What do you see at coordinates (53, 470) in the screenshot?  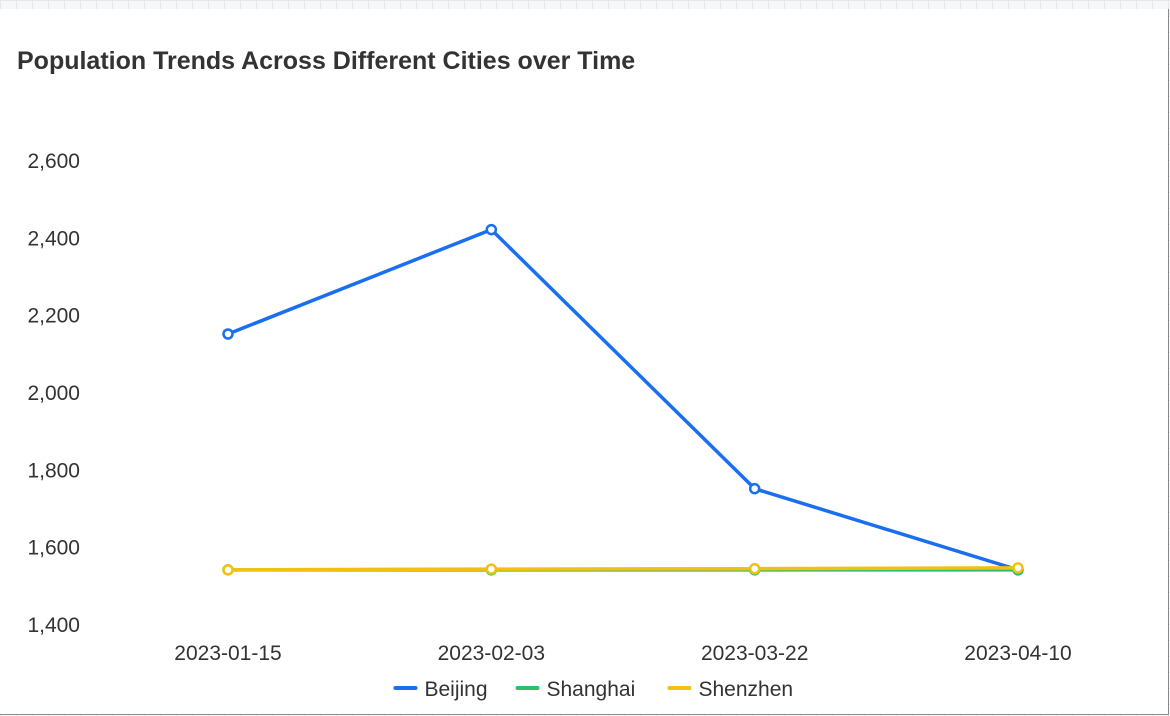 I see `y-tick-label: 1,800` at bounding box center [53, 470].